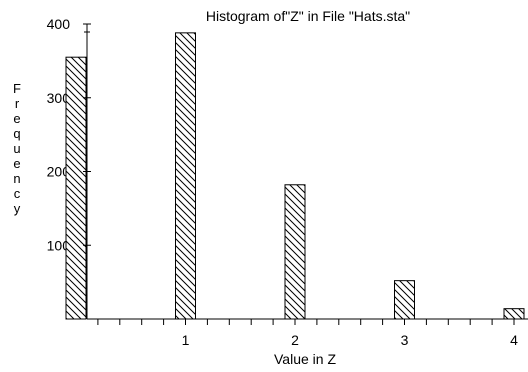  Describe the element at coordinates (16, 178) in the screenshot. I see `y-axis-title-letter: n` at that location.